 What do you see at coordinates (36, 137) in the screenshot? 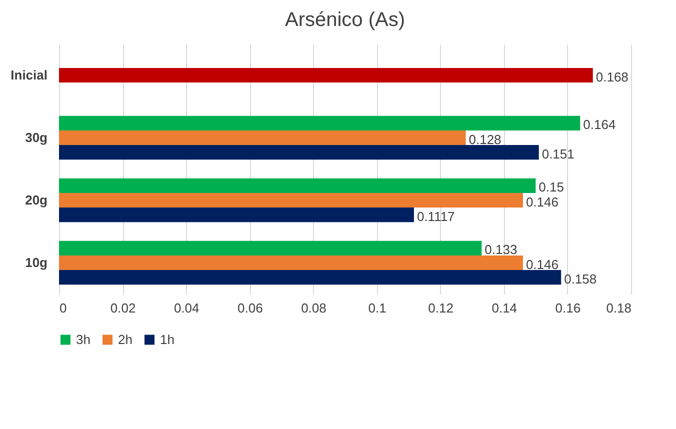
I see `y-tick-label: 30g` at bounding box center [36, 137].